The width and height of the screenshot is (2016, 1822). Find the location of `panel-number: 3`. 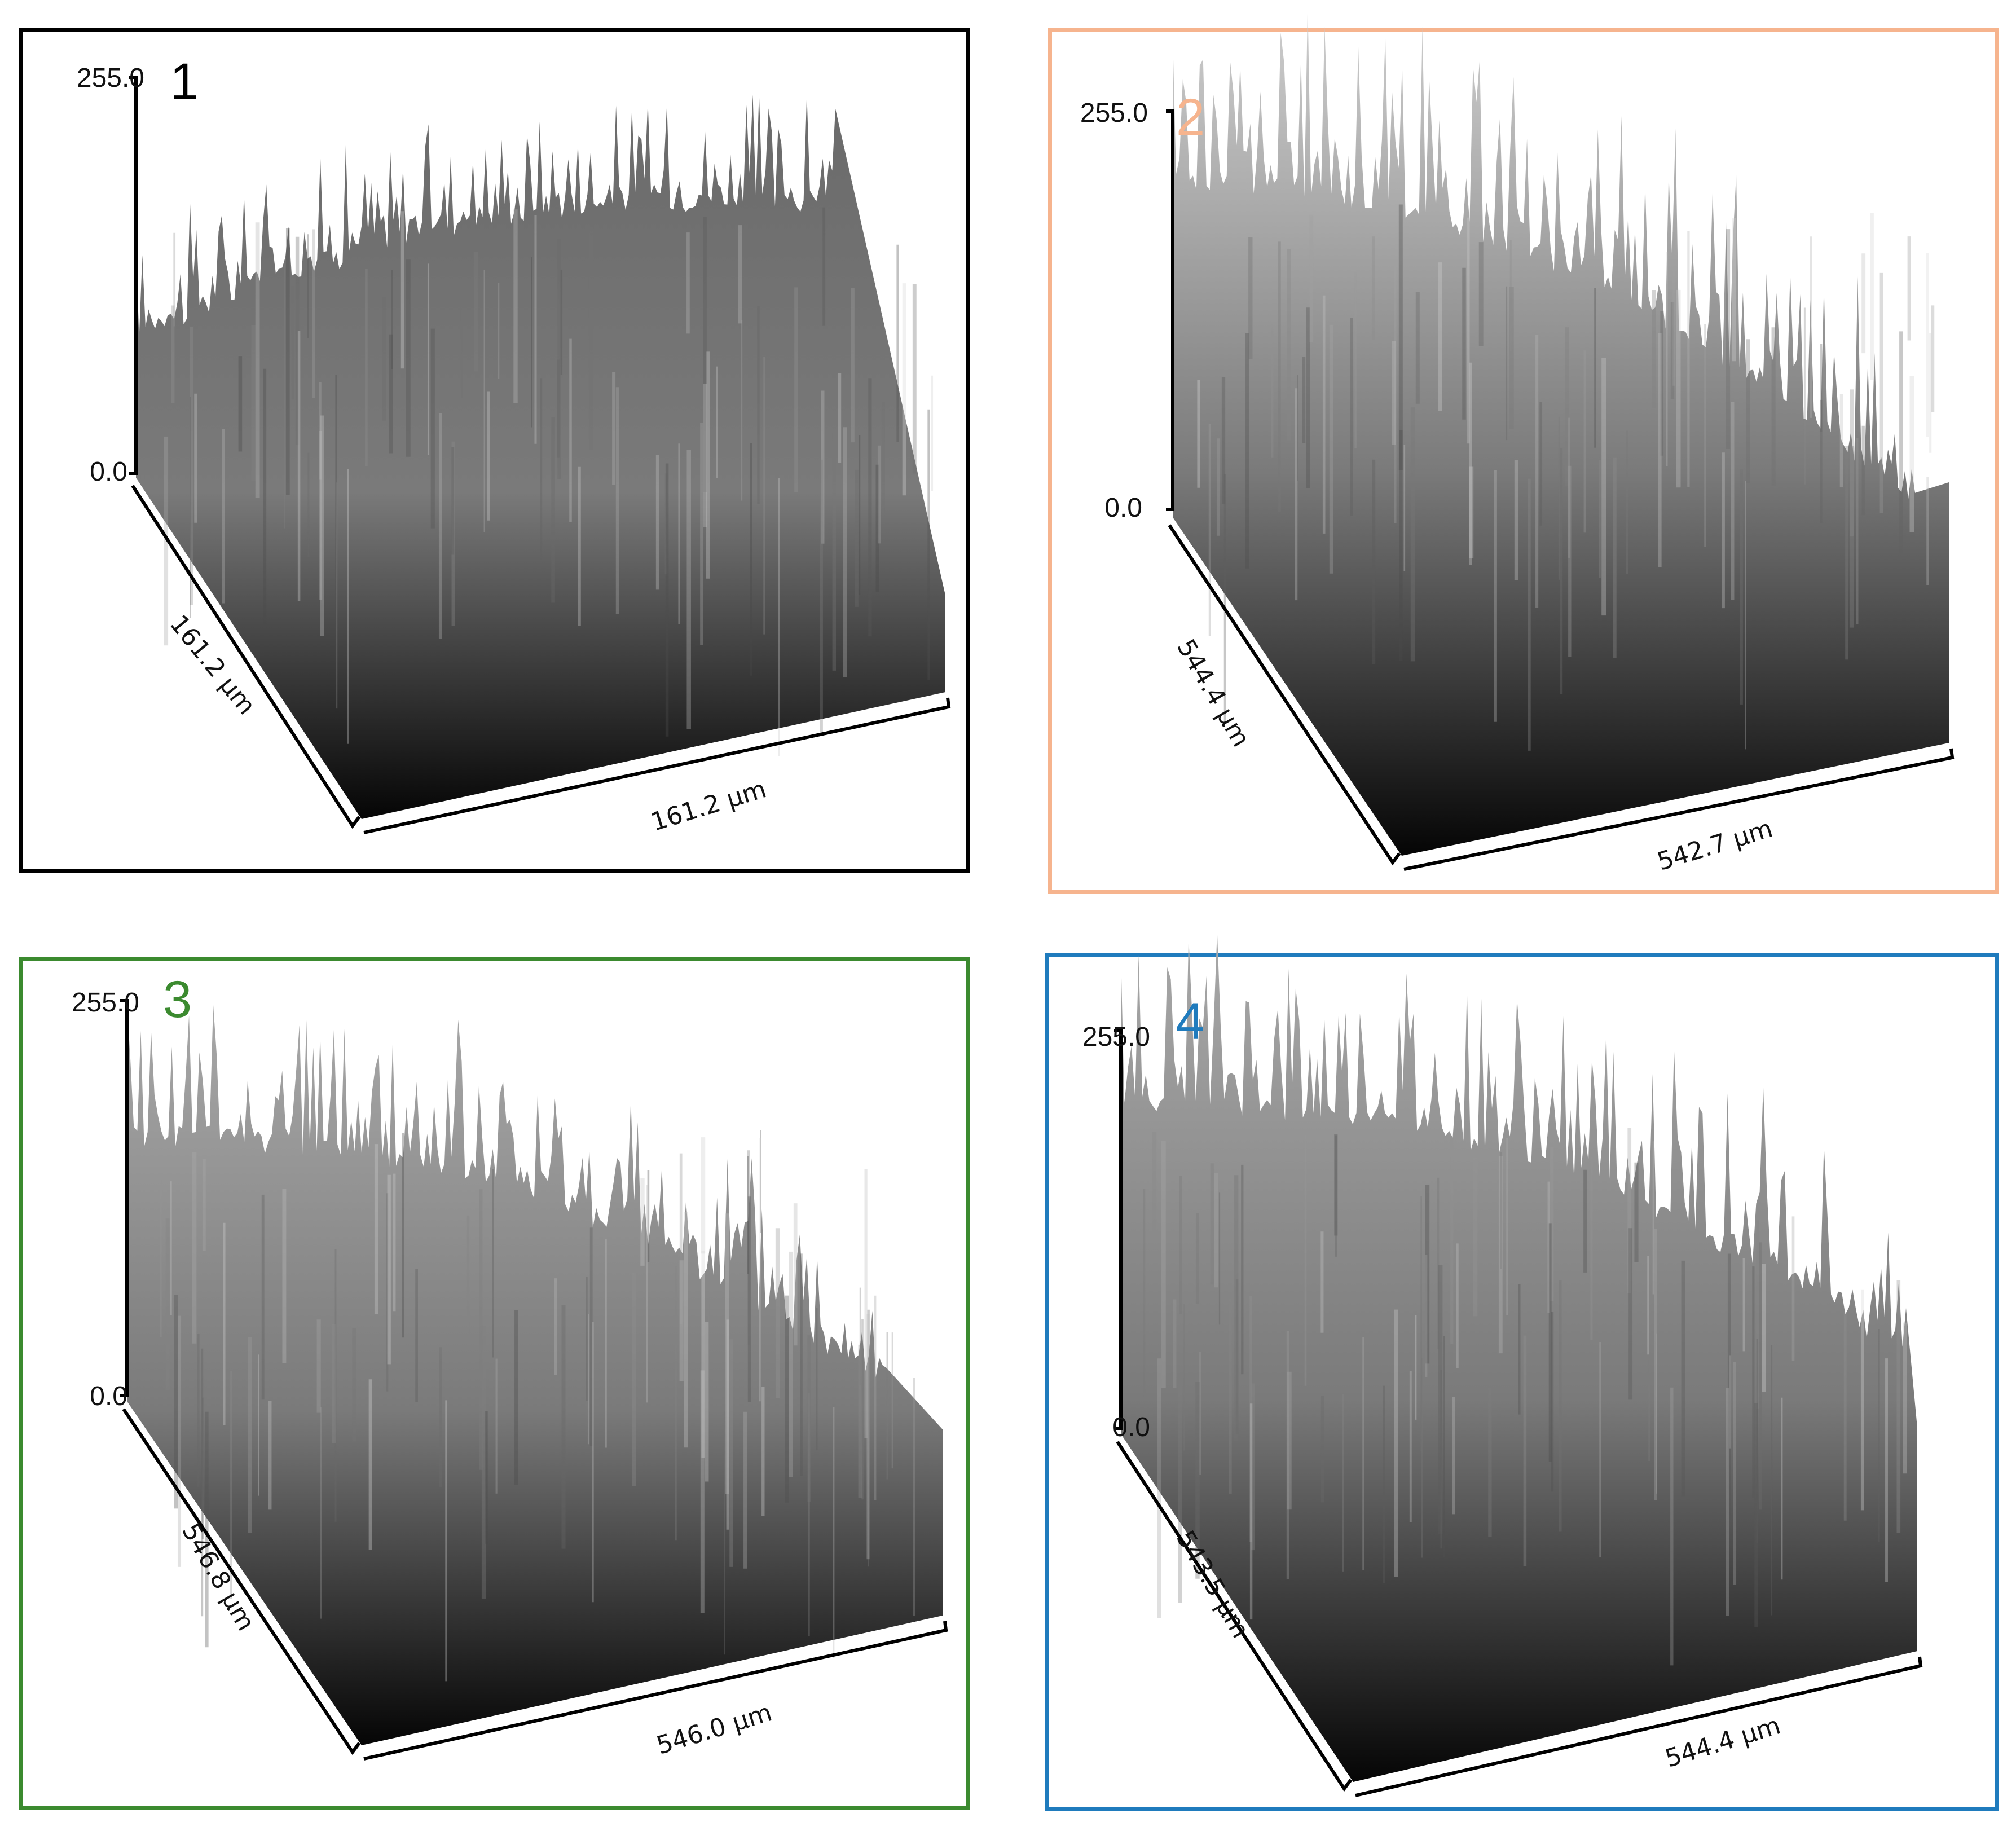

panel-number: 3 is located at coordinates (177, 999).